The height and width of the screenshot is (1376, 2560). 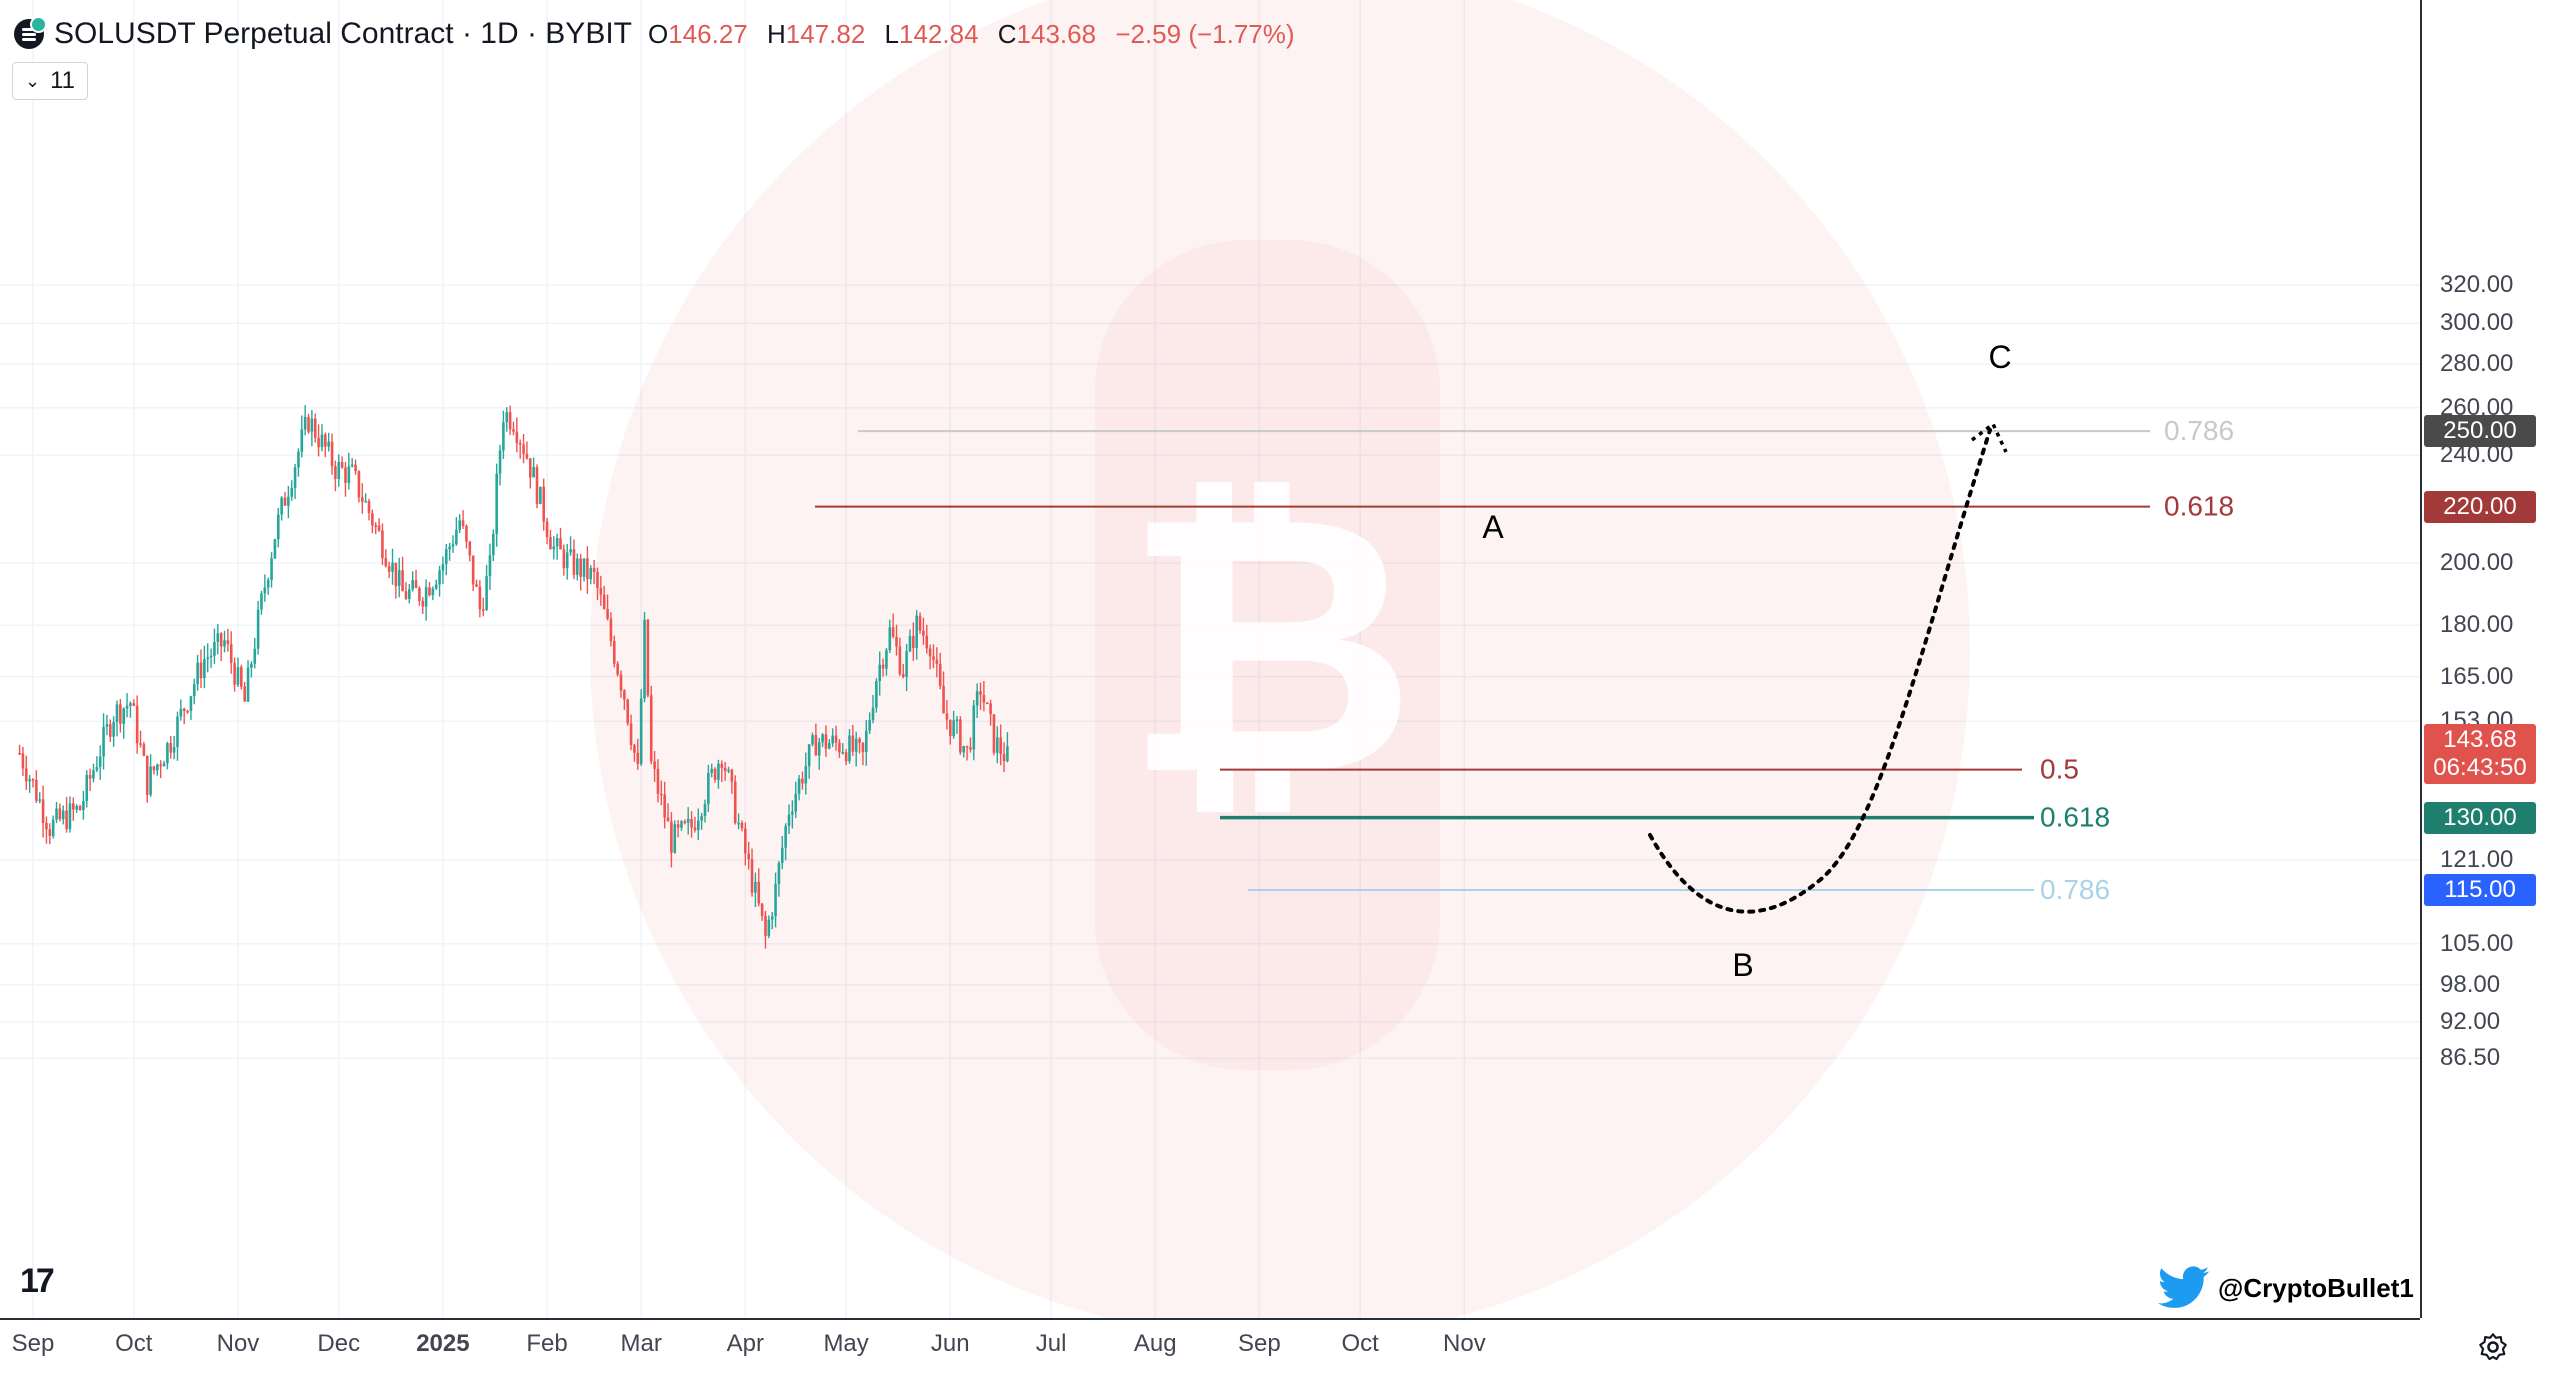 I want to click on time-axis, so click(x=1210, y=1347).